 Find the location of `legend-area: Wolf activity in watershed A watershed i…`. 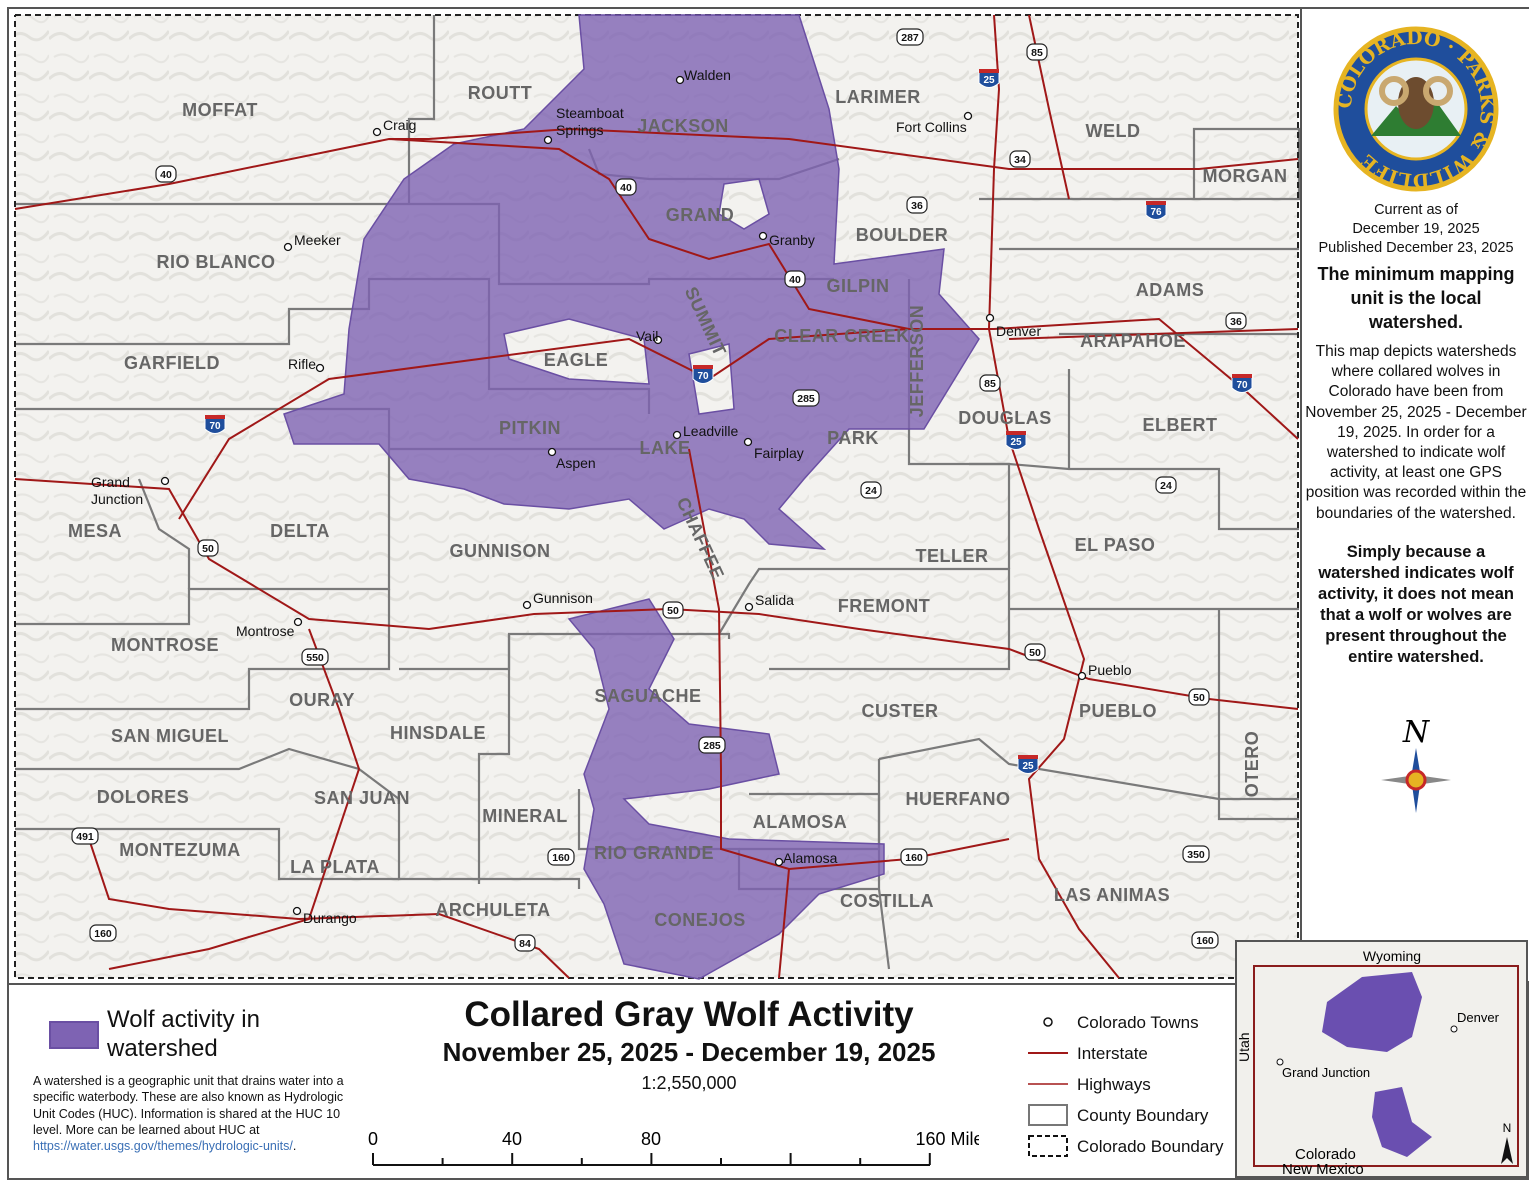

legend-area: Wolf activity in watershed A watershed i… is located at coordinates (622, 1081).